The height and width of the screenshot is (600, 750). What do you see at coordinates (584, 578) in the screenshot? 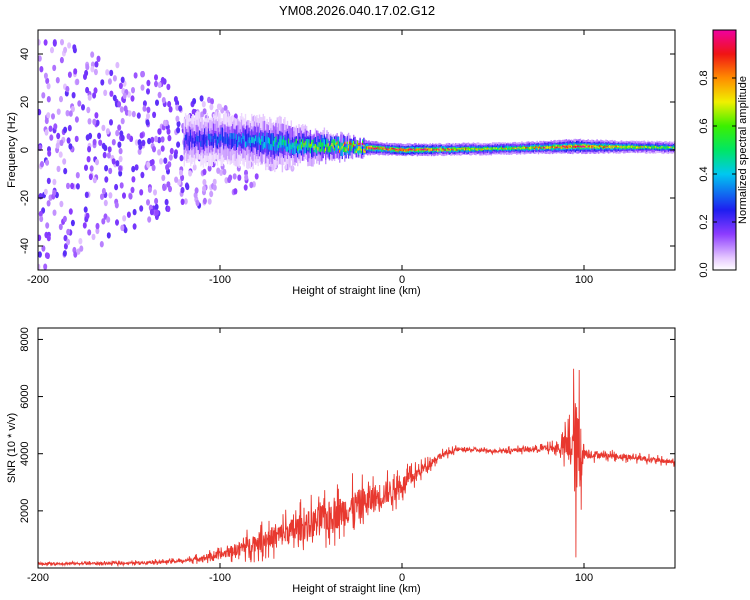
I see `x-tick-label: 100` at bounding box center [584, 578].